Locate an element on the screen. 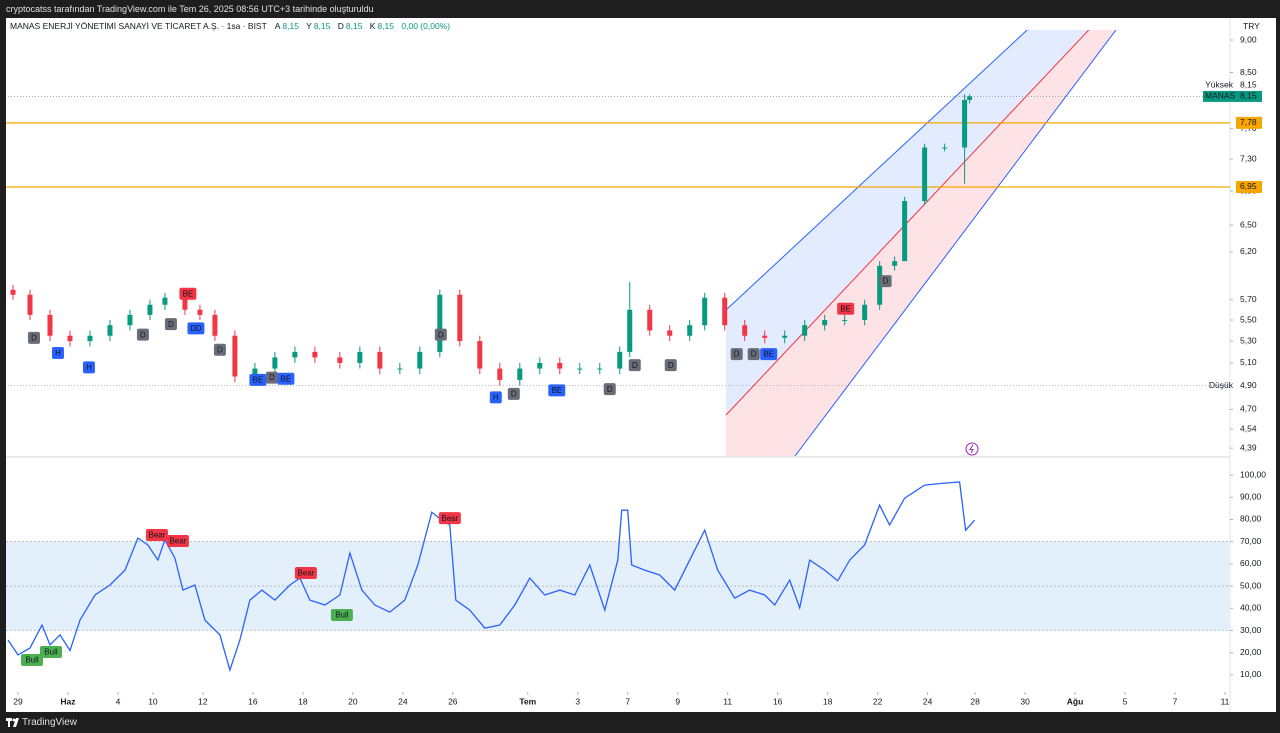 The height and width of the screenshot is (733, 1280). x-tick-label: 26 is located at coordinates (453, 701).